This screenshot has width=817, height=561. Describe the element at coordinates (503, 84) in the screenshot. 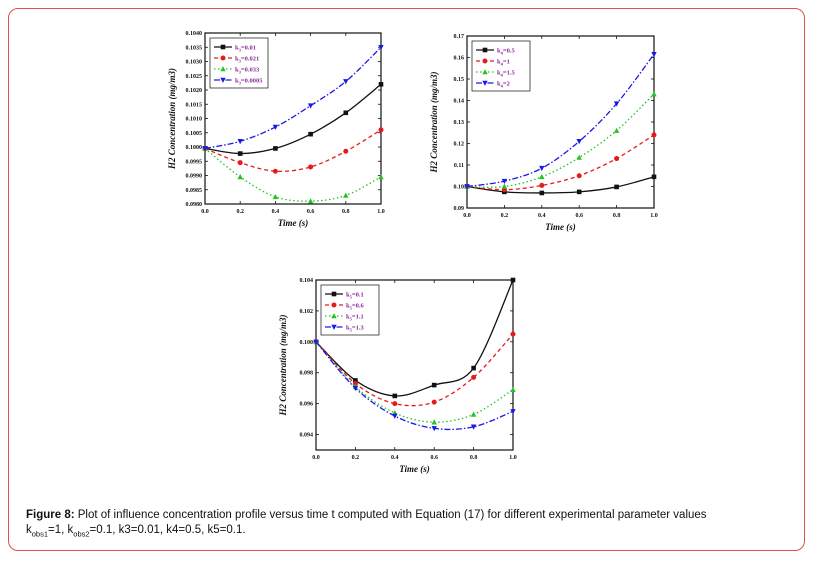

I see `legend-label: k4=2` at that location.